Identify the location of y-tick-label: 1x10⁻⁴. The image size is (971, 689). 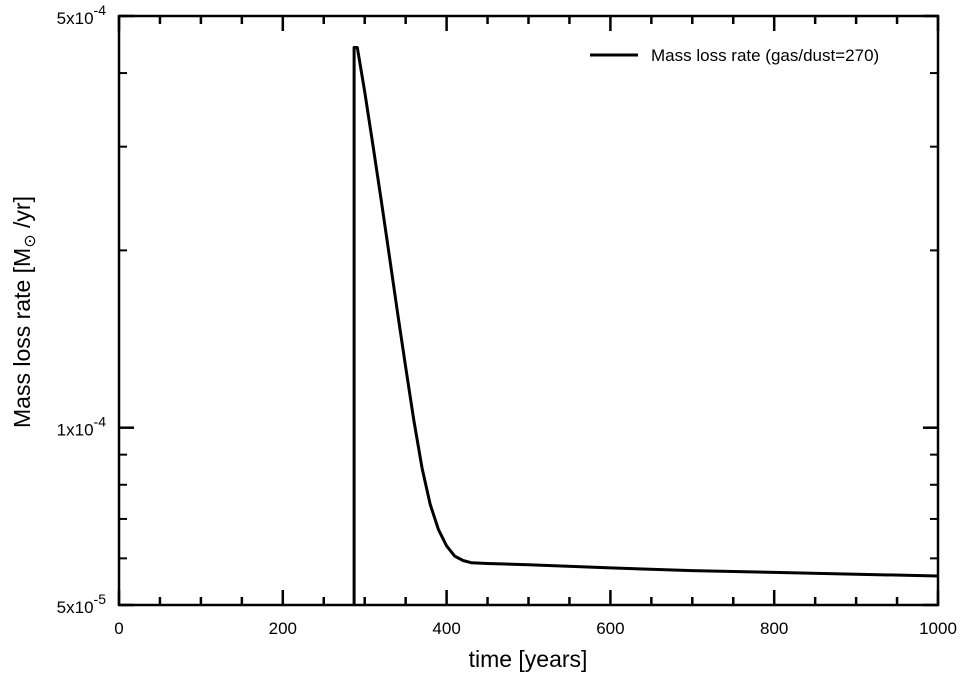
(82, 427).